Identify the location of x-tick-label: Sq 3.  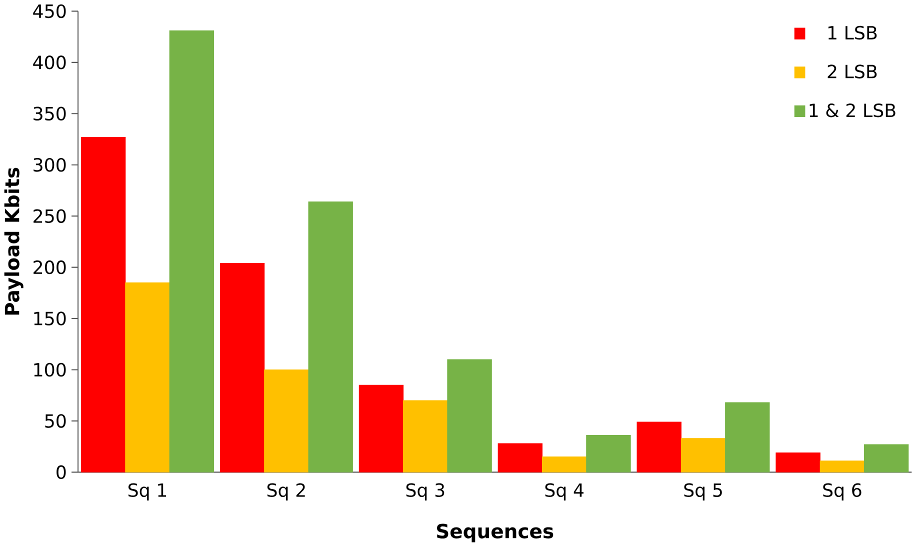
(425, 492).